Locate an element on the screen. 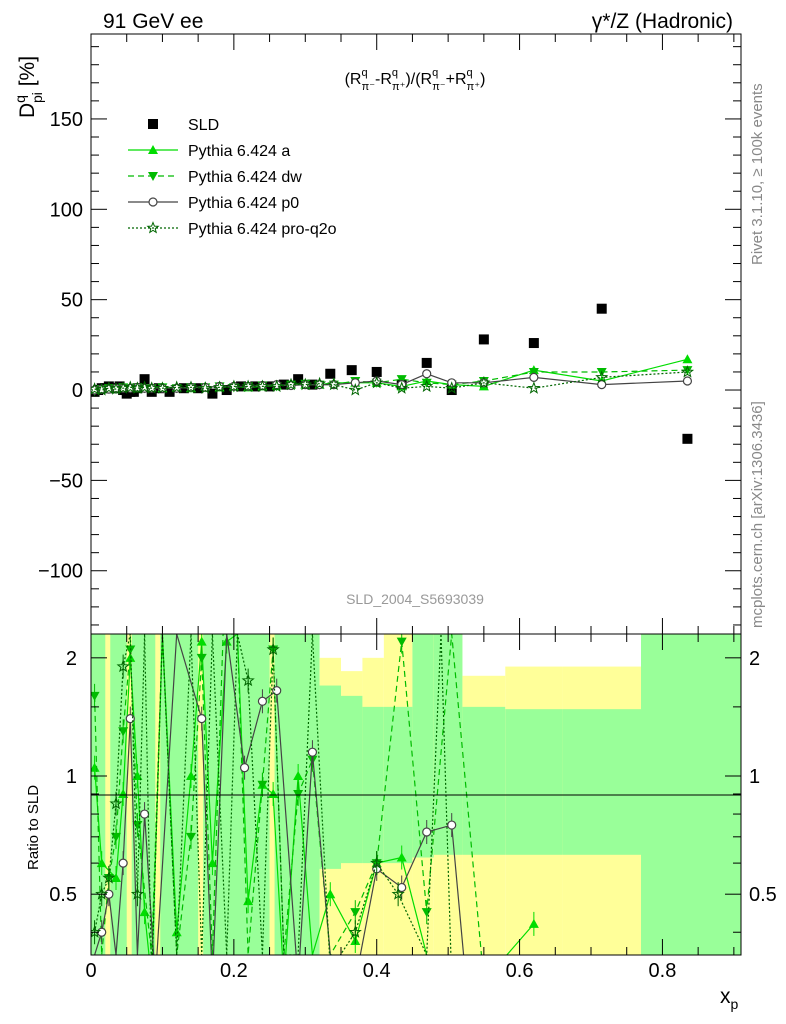 This screenshot has width=786, height=1024. main-ytick-label: −100 is located at coordinates (60, 572).